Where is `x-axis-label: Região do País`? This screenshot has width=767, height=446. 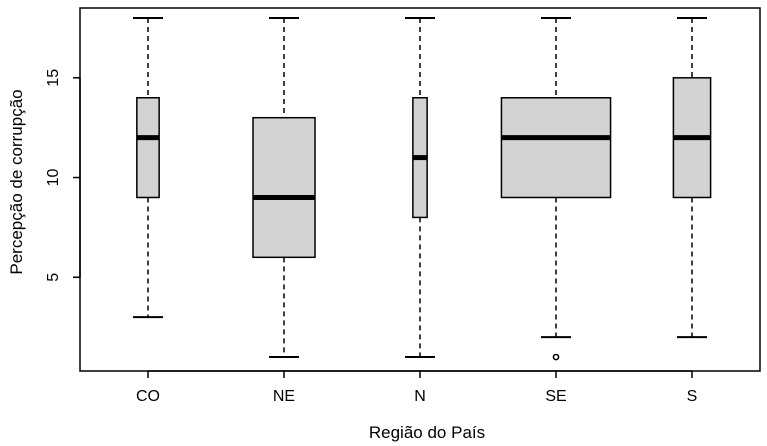
x-axis-label: Região do País is located at coordinates (427, 432).